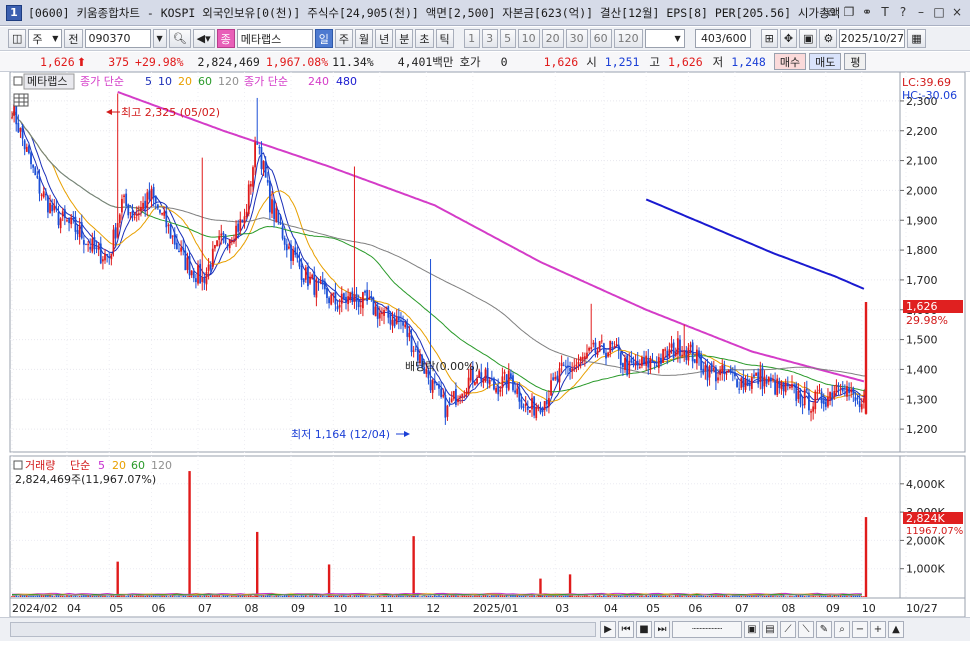  Describe the element at coordinates (159, 38) in the screenshot. I see `code-dropdown-icon: ▼` at that location.